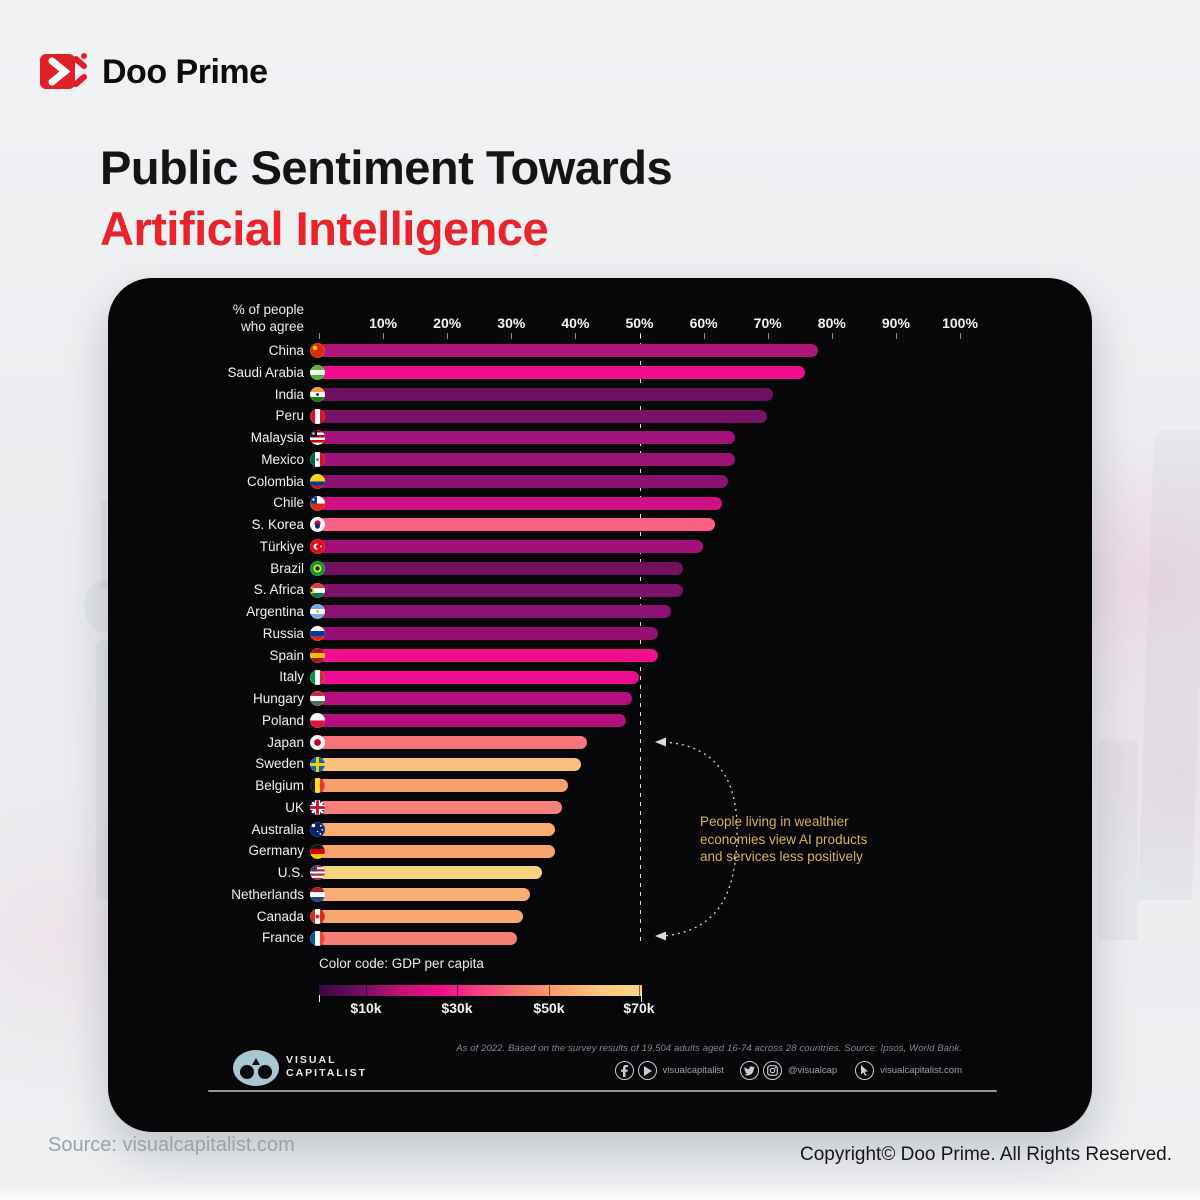  What do you see at coordinates (703, 323) in the screenshot?
I see `x-axis-tick-label: 60%` at bounding box center [703, 323].